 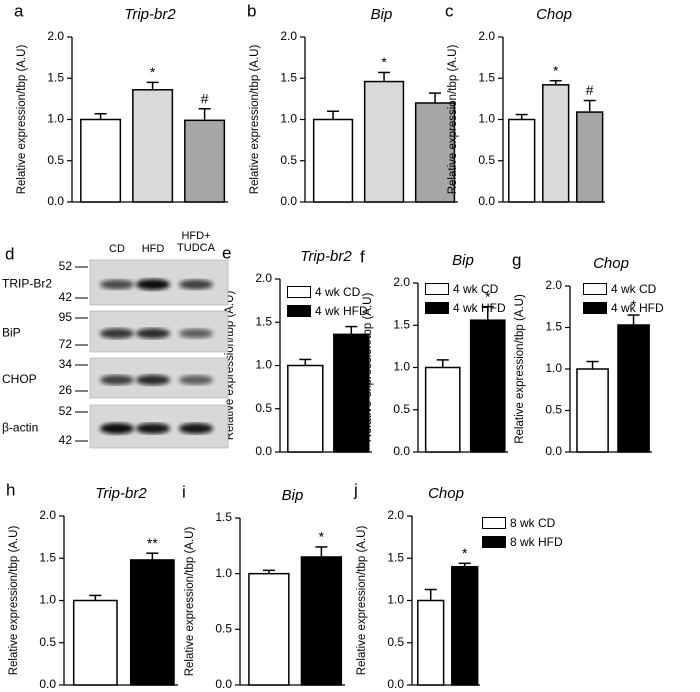 What do you see at coordinates (66, 344) in the screenshot?
I see `marker-label: 72` at bounding box center [66, 344].